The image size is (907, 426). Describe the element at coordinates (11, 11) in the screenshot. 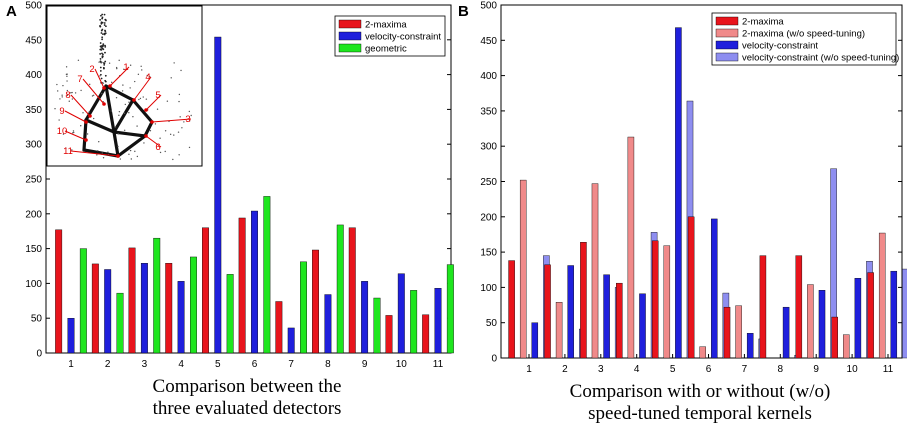

I see `panel-a-letter: A` at that location.